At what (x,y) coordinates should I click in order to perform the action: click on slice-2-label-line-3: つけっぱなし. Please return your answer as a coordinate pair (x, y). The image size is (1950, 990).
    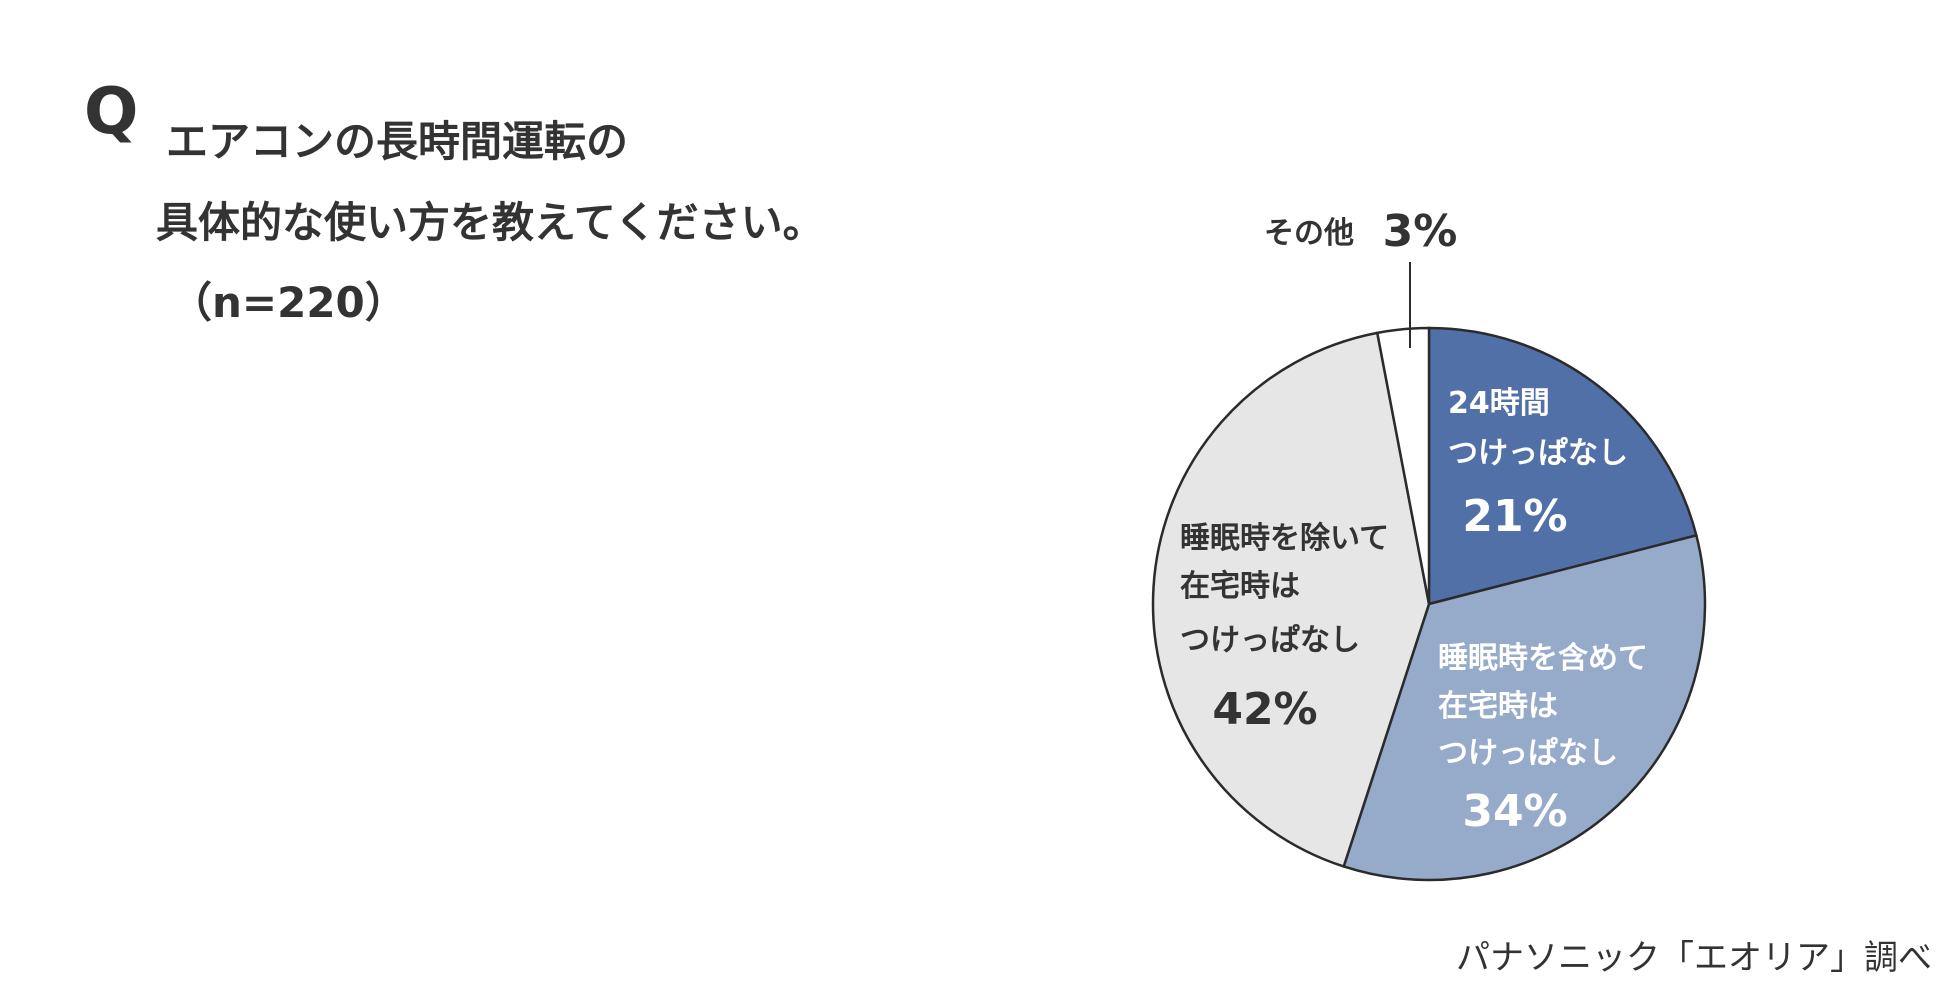
    Looking at the image, I should click on (1528, 753).